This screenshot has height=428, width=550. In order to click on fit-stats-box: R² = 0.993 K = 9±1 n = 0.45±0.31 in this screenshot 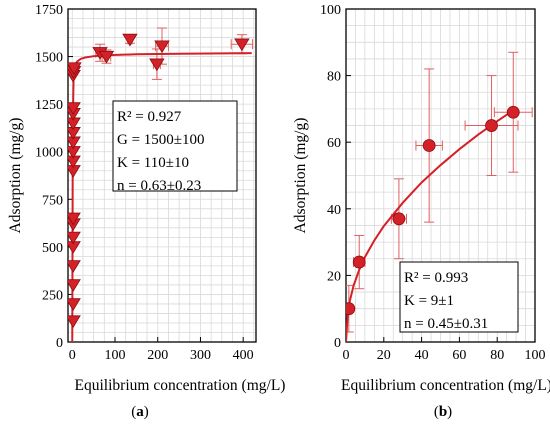, I will do `click(459, 297)`.